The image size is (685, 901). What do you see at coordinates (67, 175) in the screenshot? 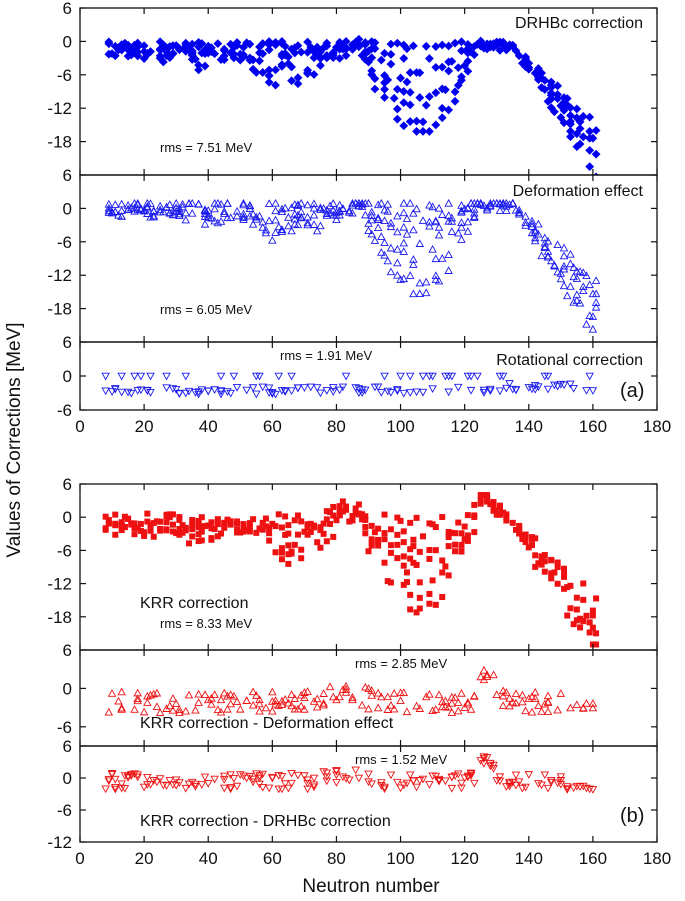
I see `y-tick-label: 6` at bounding box center [67, 175].